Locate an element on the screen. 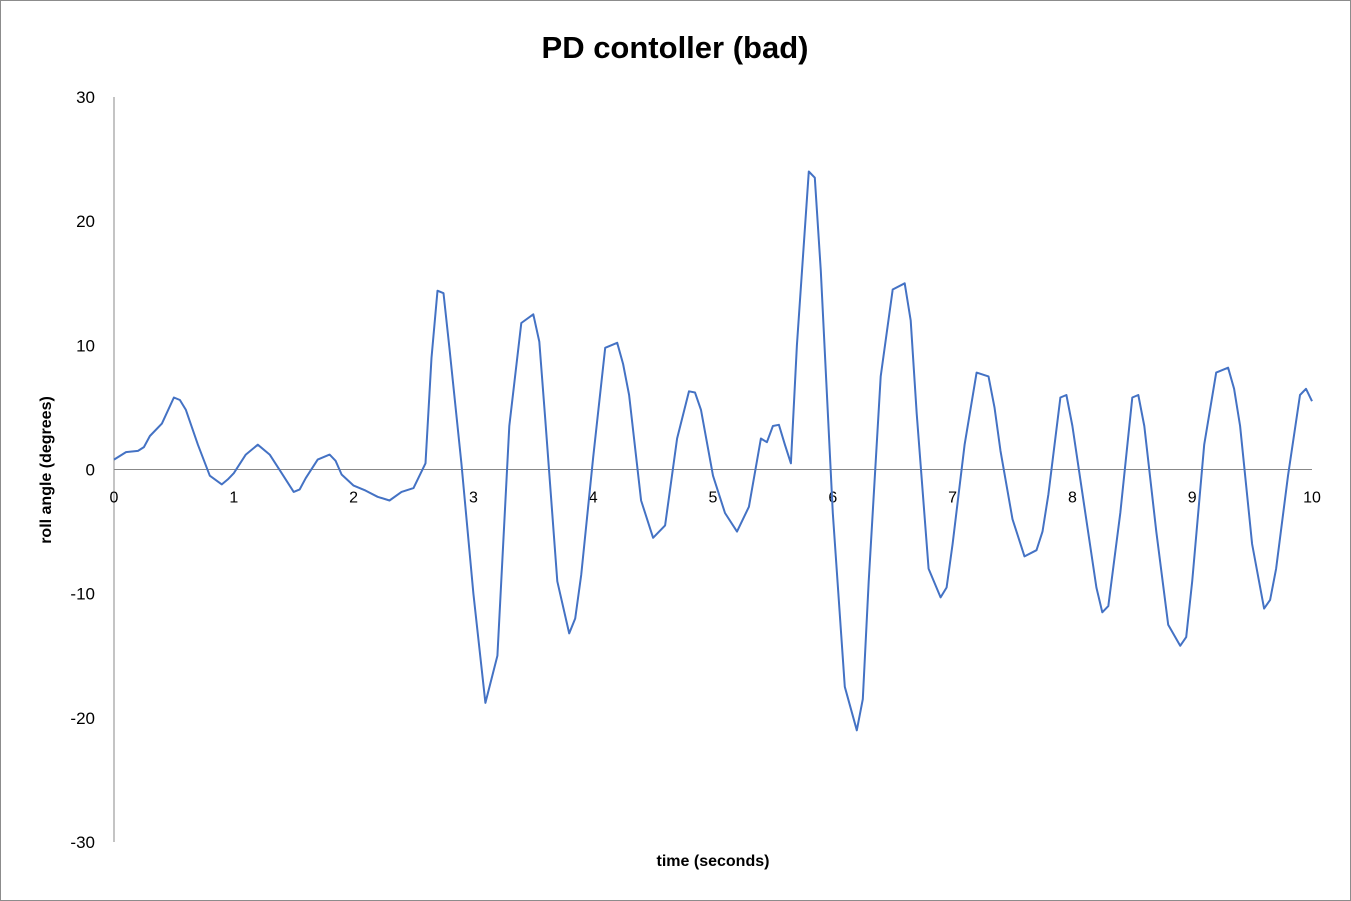 The height and width of the screenshot is (901, 1351). x-tick-labels: 0 1 2 3 4 5 6 7 8 9 10 is located at coordinates (715, 498).